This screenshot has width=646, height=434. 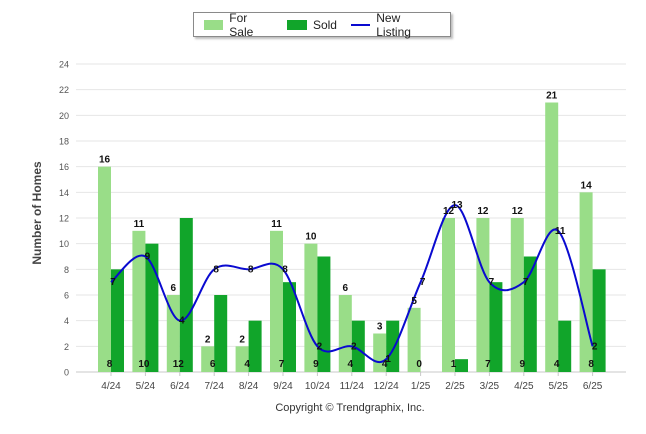 What do you see at coordinates (66, 373) in the screenshot?
I see `y-tick-label: 0` at bounding box center [66, 373].